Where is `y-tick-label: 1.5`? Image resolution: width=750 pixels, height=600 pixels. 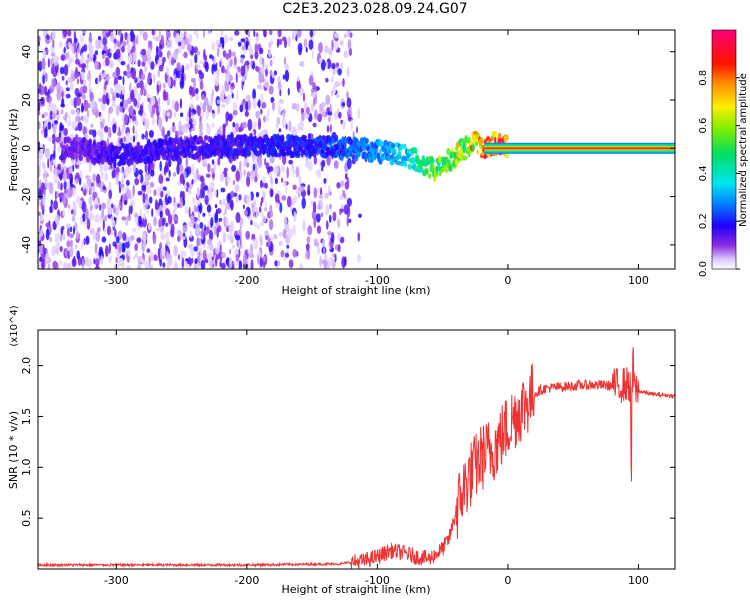
y-tick-label: 1.5 is located at coordinates (26, 417).